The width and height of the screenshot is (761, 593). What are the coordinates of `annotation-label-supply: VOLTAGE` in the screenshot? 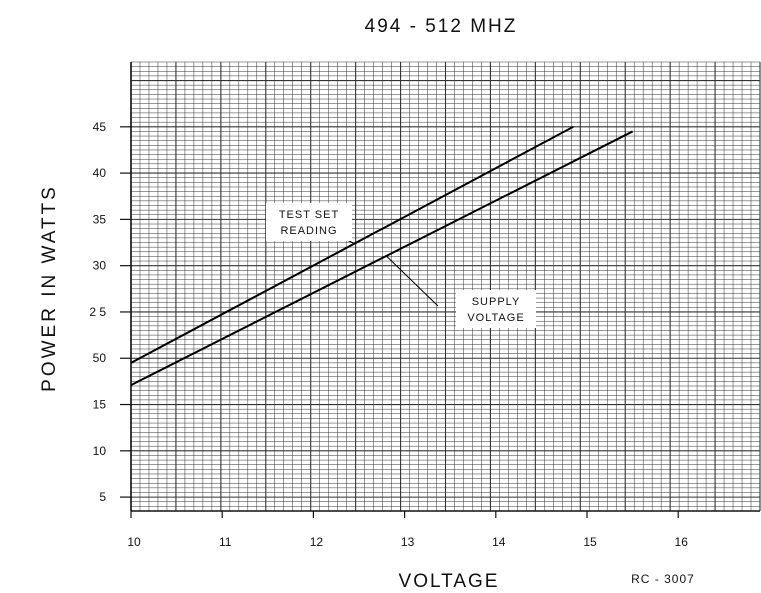 It's located at (495, 318).